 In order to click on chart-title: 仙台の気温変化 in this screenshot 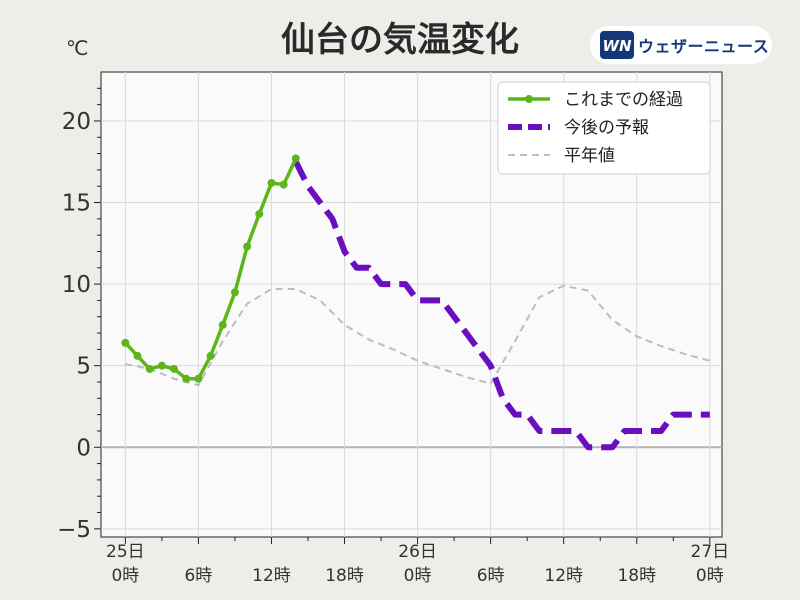, I will do `click(400, 40)`.